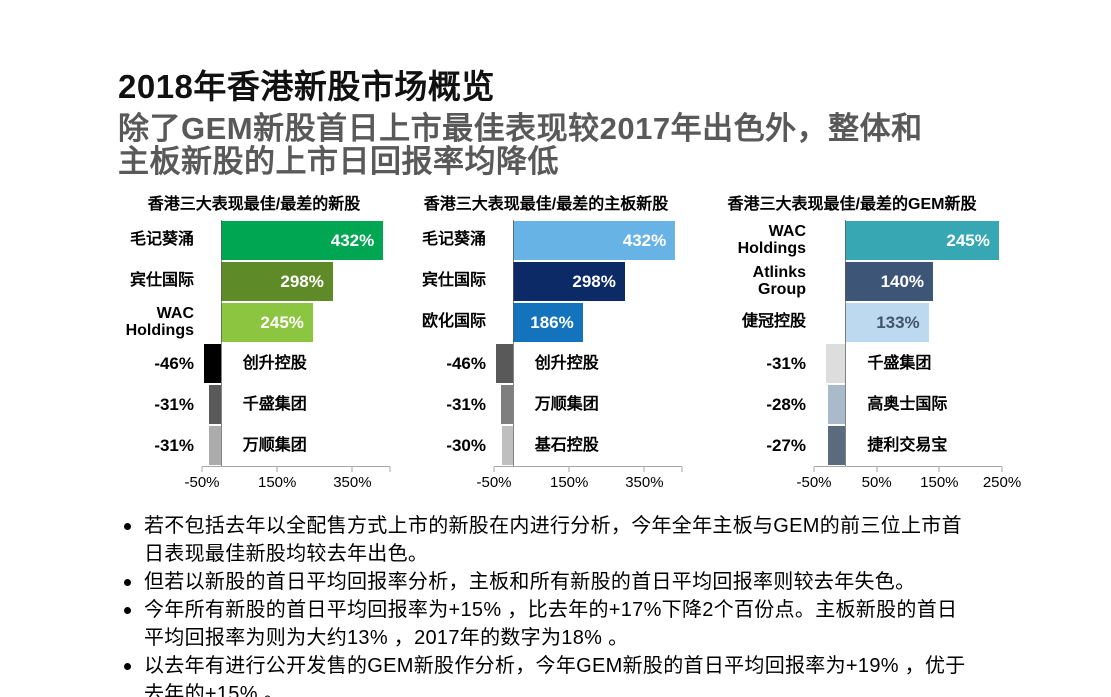 Image resolution: width=1111 pixels, height=697 pixels. What do you see at coordinates (552, 323) in the screenshot?
I see `bar-value-label: 186%` at bounding box center [552, 323].